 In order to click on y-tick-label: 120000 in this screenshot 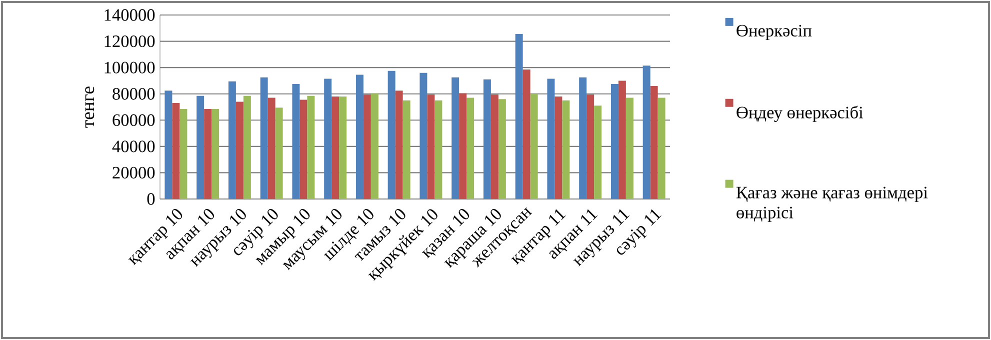, I will do `click(129, 41)`.